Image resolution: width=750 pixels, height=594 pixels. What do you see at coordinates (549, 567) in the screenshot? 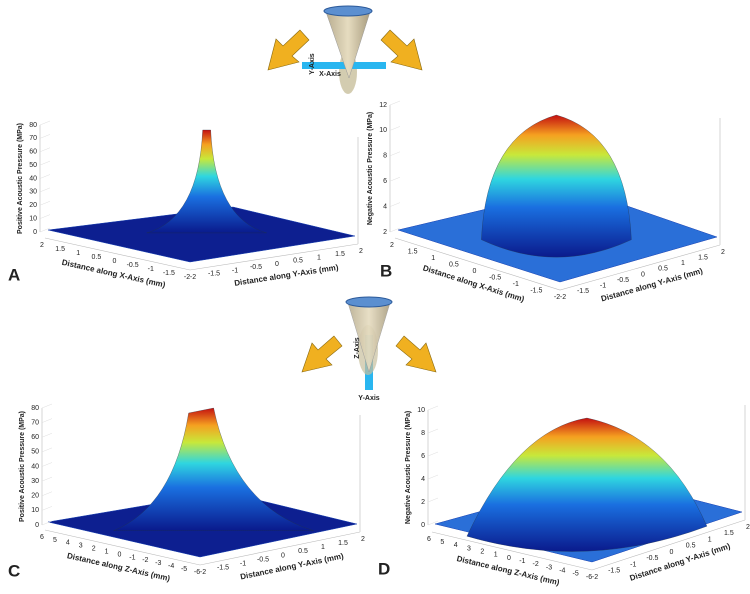
I see `x-tick-label: -3` at bounding box center [549, 567].